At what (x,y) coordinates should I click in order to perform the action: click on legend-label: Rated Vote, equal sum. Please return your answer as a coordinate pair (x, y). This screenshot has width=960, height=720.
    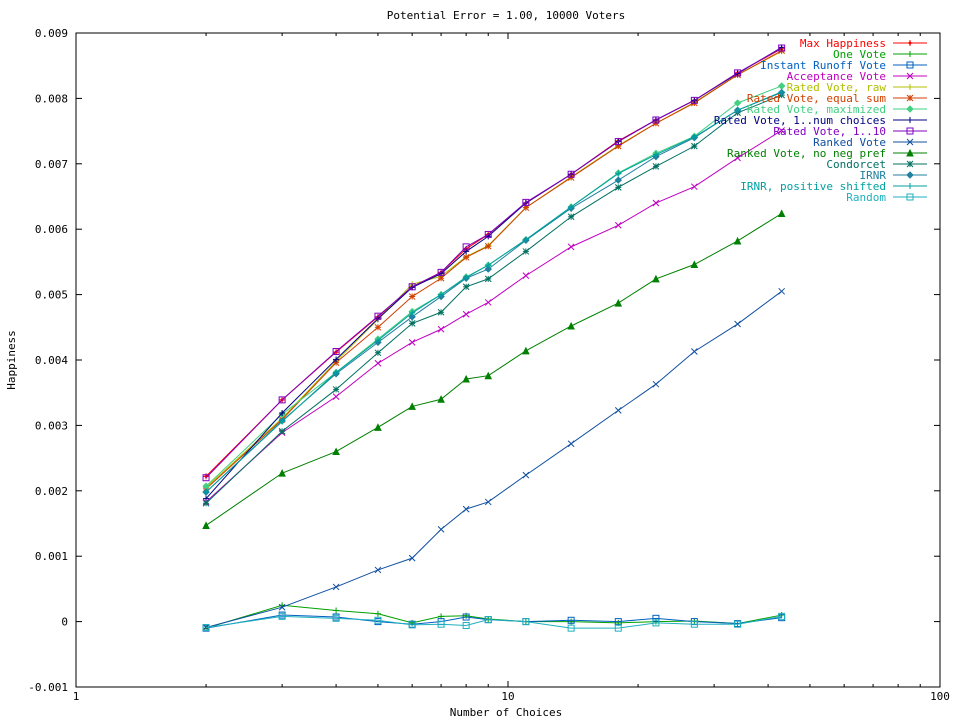
    Looking at the image, I should click on (816, 98).